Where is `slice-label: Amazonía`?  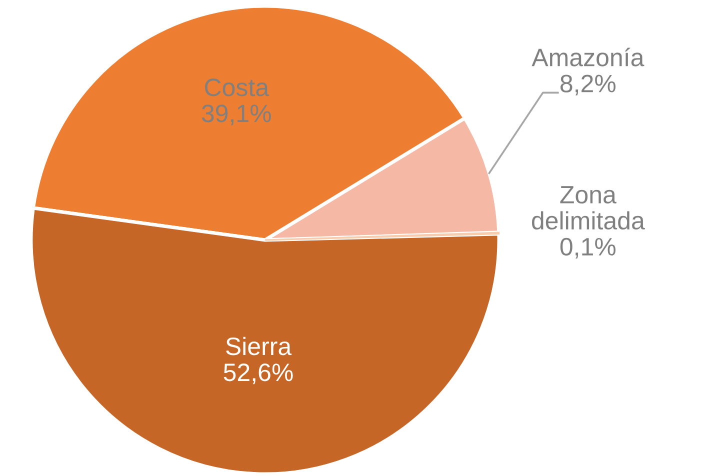
slice-label: Amazonía is located at coordinates (588, 57).